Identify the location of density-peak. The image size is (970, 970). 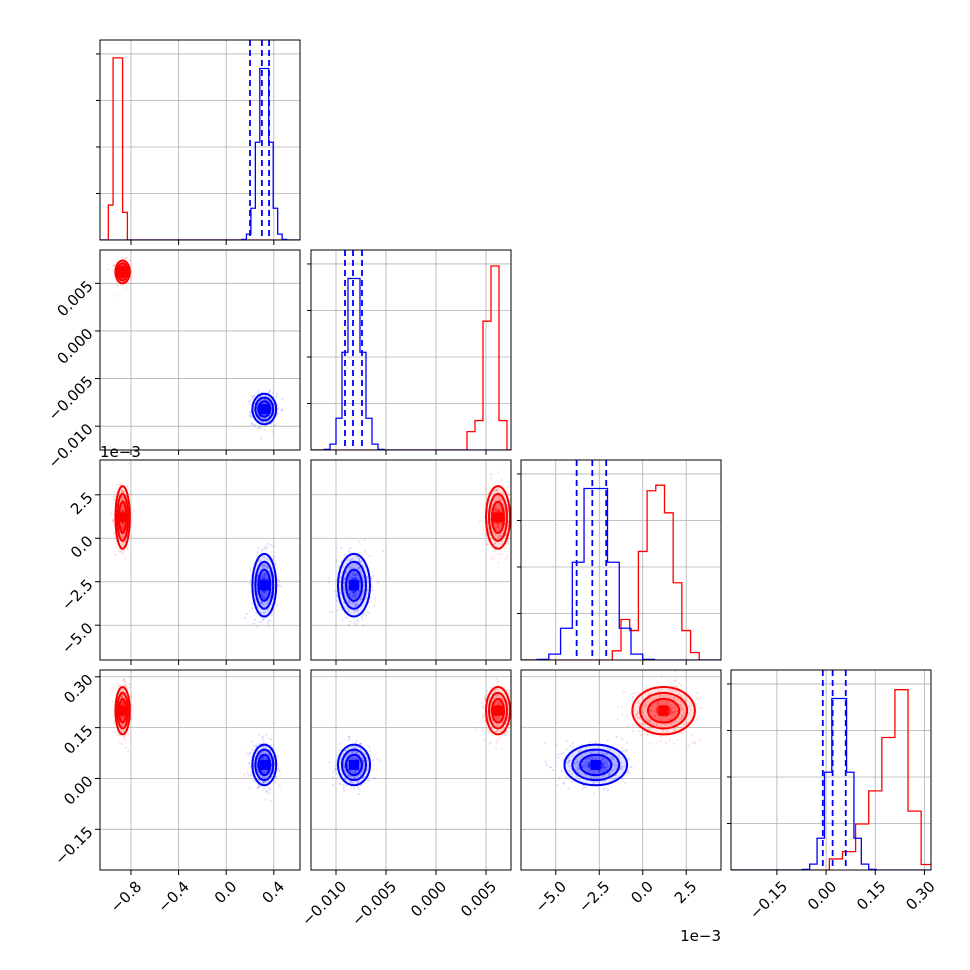
(122, 710).